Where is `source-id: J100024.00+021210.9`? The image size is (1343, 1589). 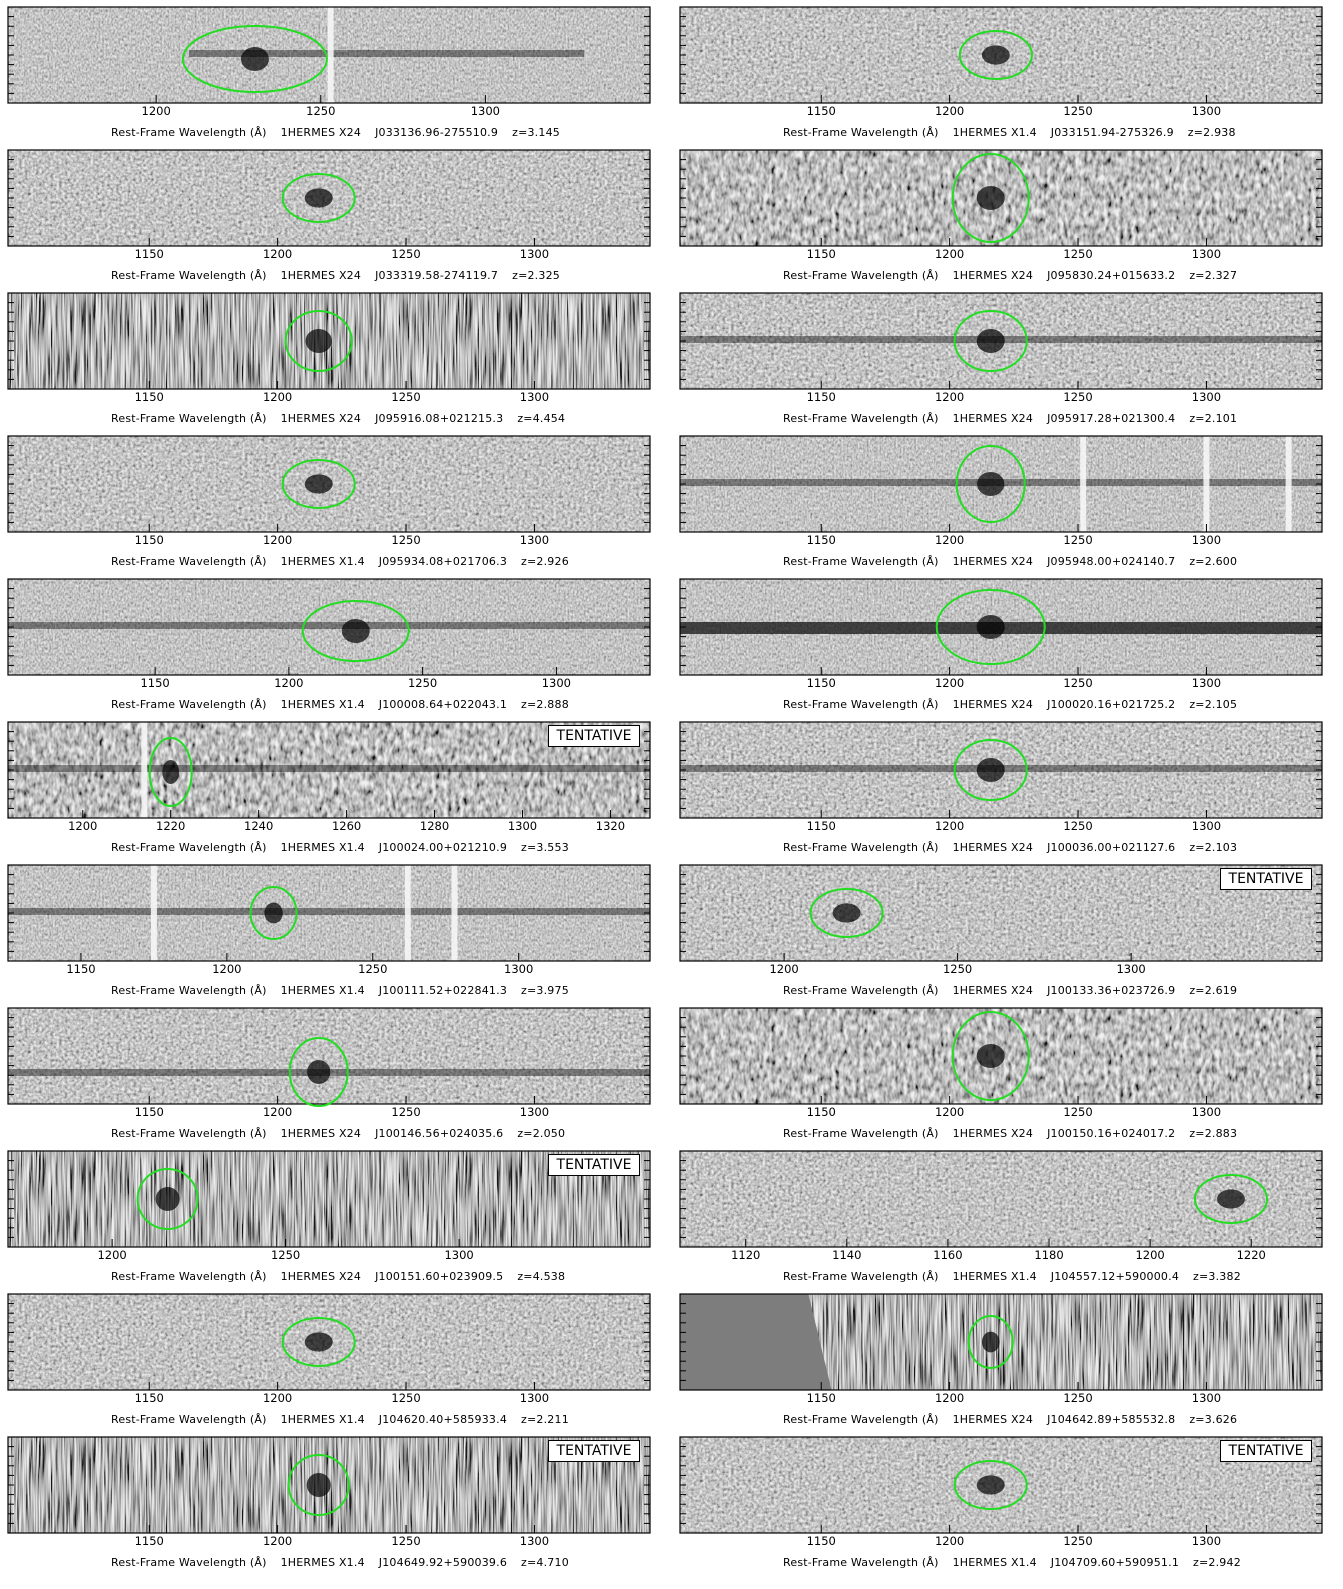 source-id: J100024.00+021210.9 is located at coordinates (443, 847).